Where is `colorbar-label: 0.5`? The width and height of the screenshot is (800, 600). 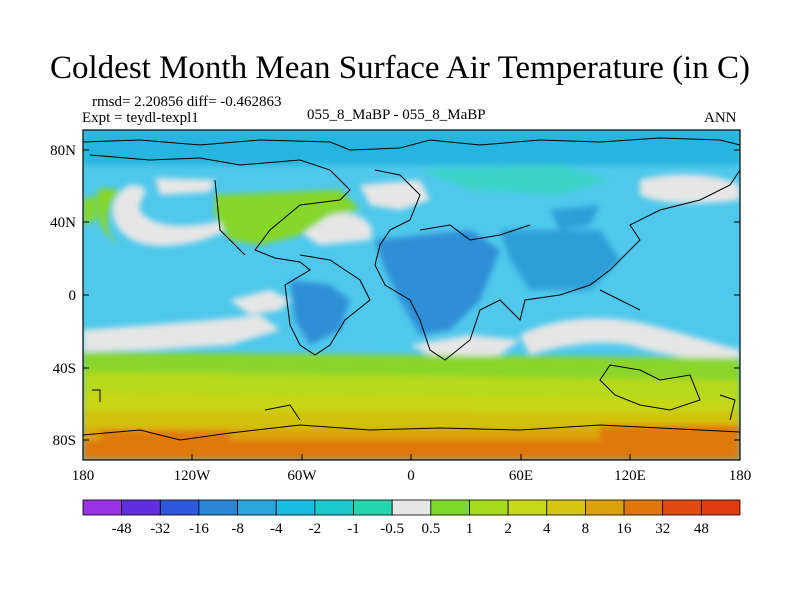
colorbar-label: 0.5 is located at coordinates (430, 529).